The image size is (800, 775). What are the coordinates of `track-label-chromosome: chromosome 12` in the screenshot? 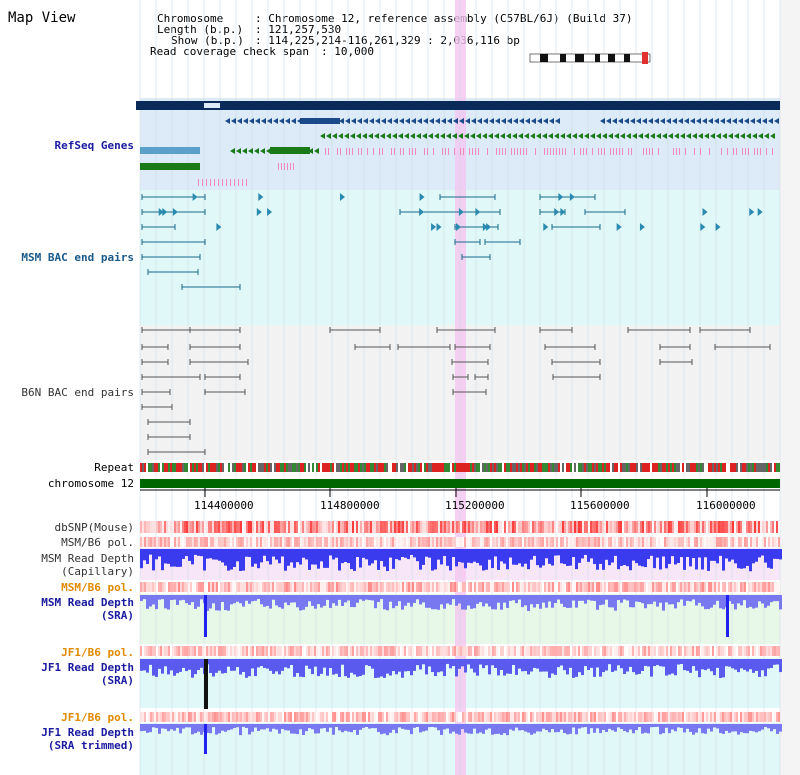 It's located at (90, 483).